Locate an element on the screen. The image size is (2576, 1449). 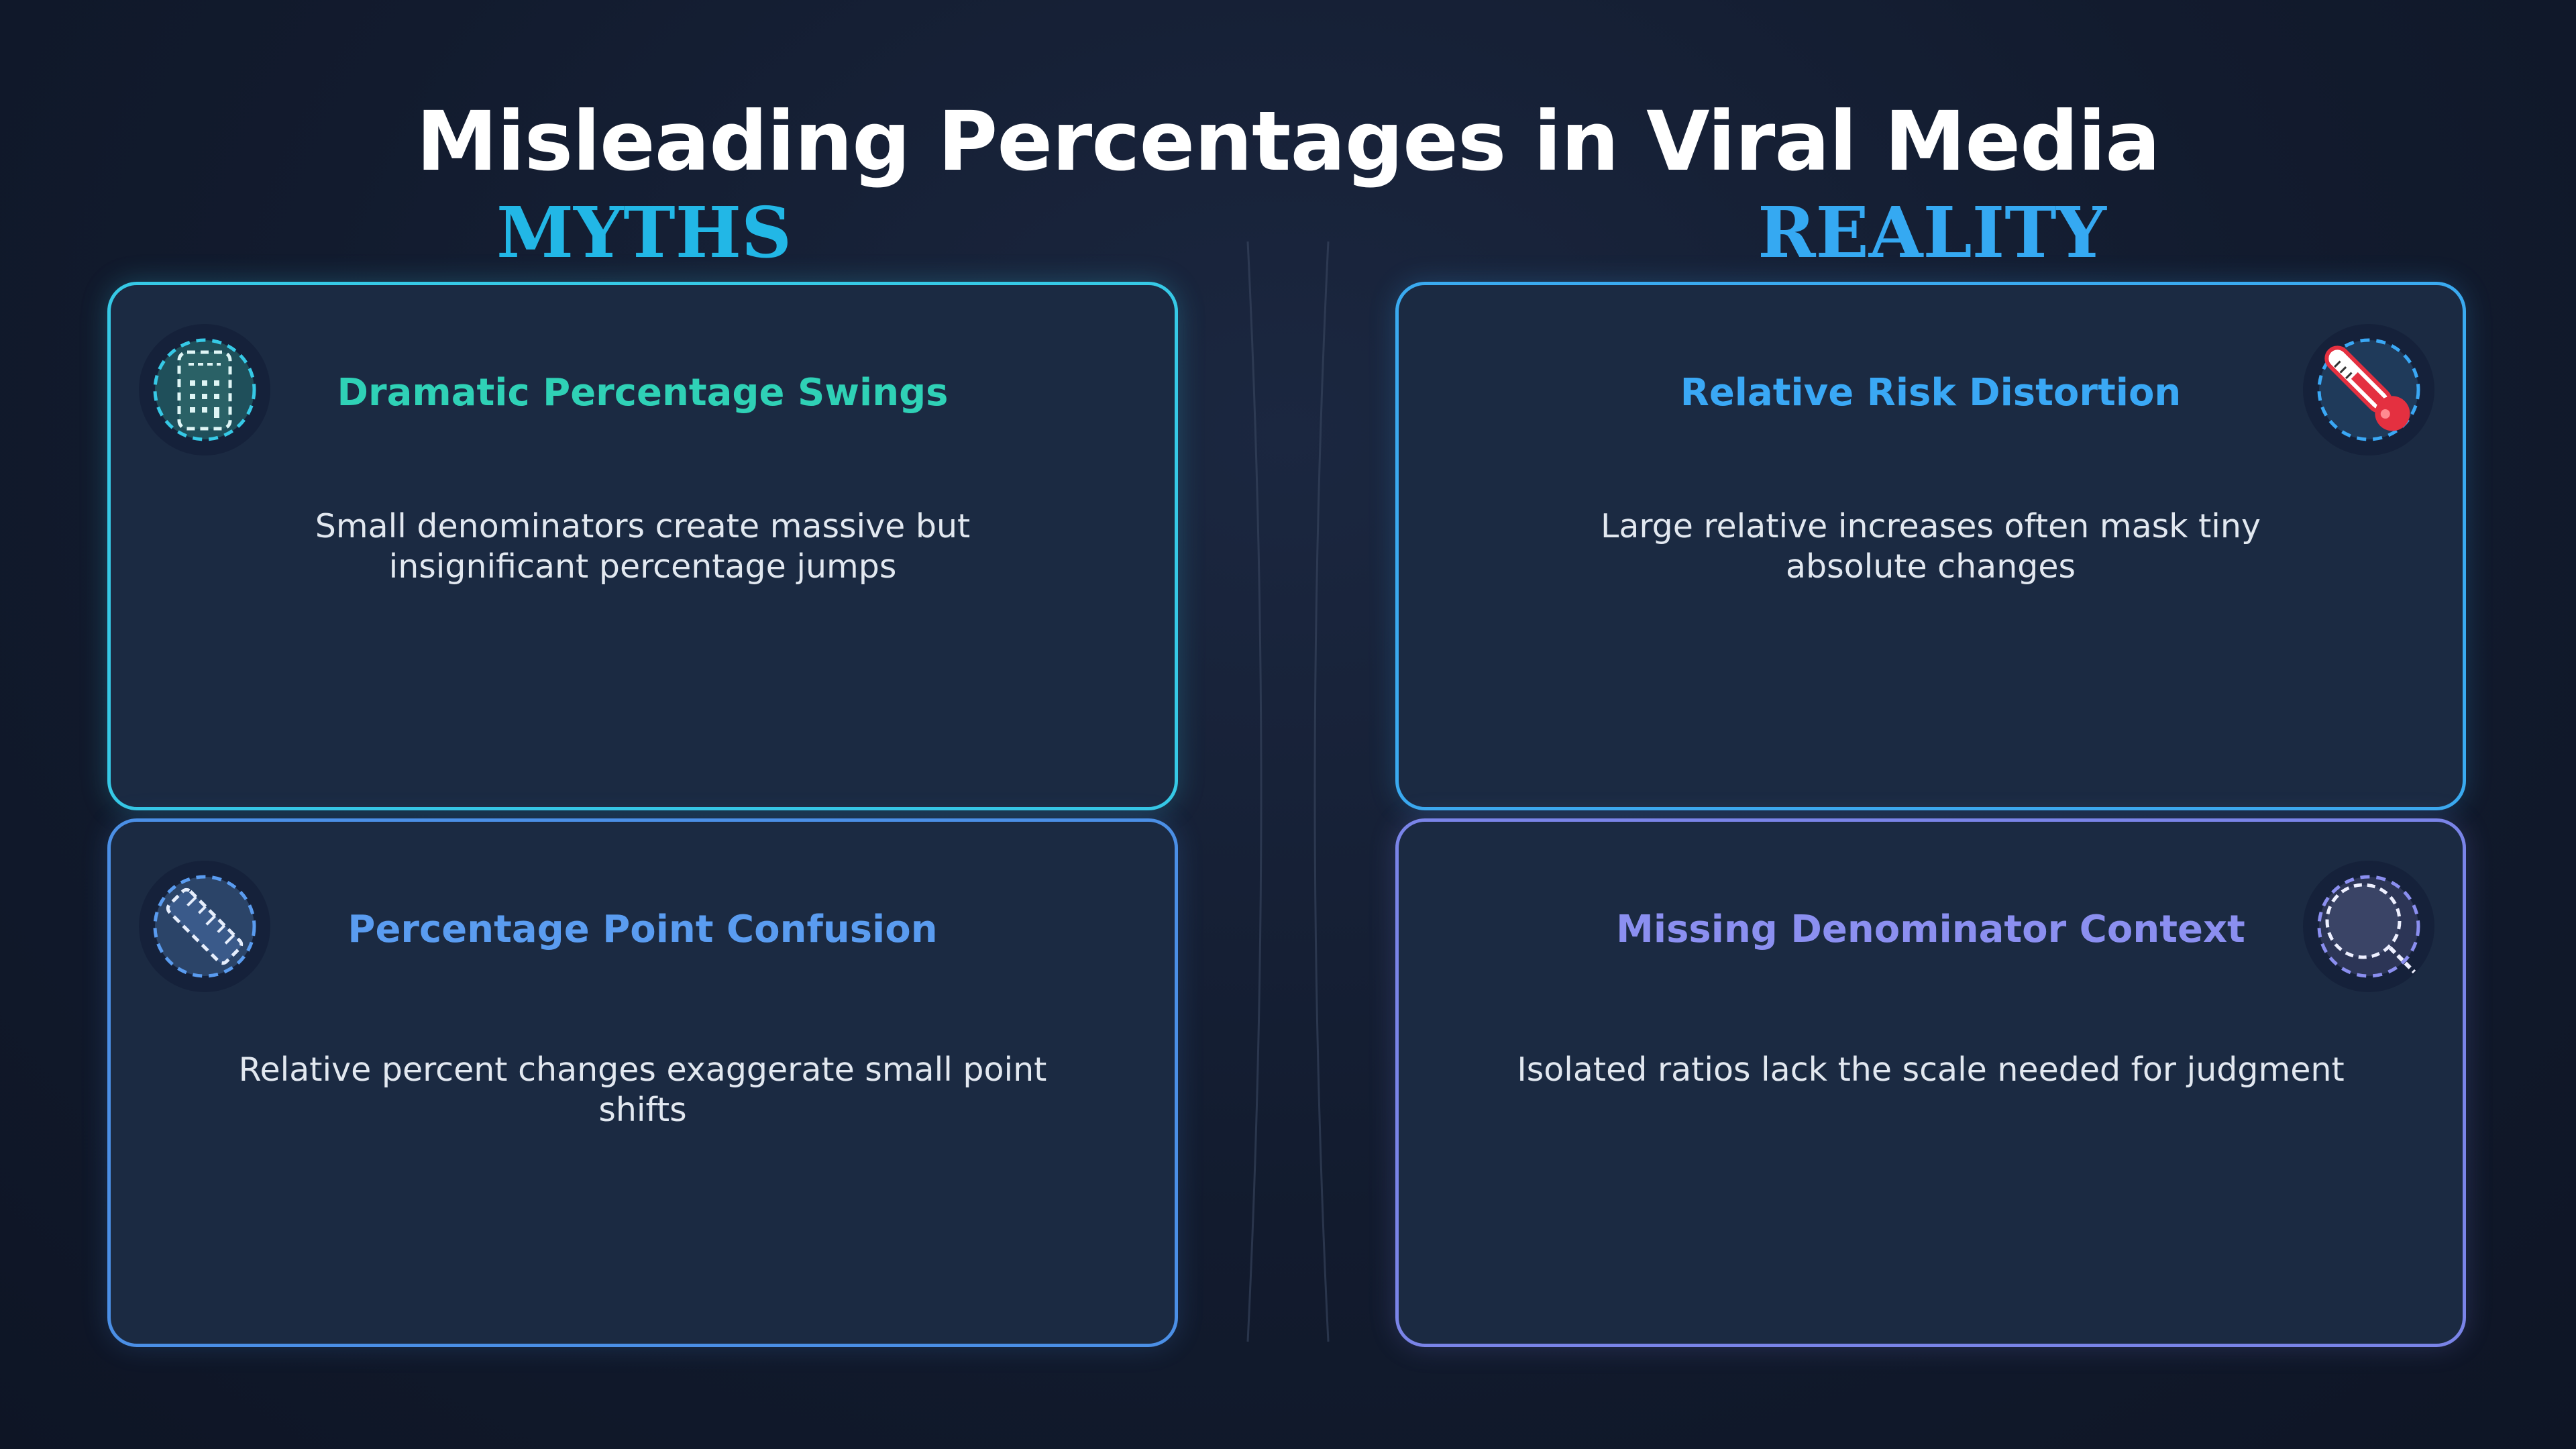
card-title: Percentage Point Confusion is located at coordinates (642, 929).